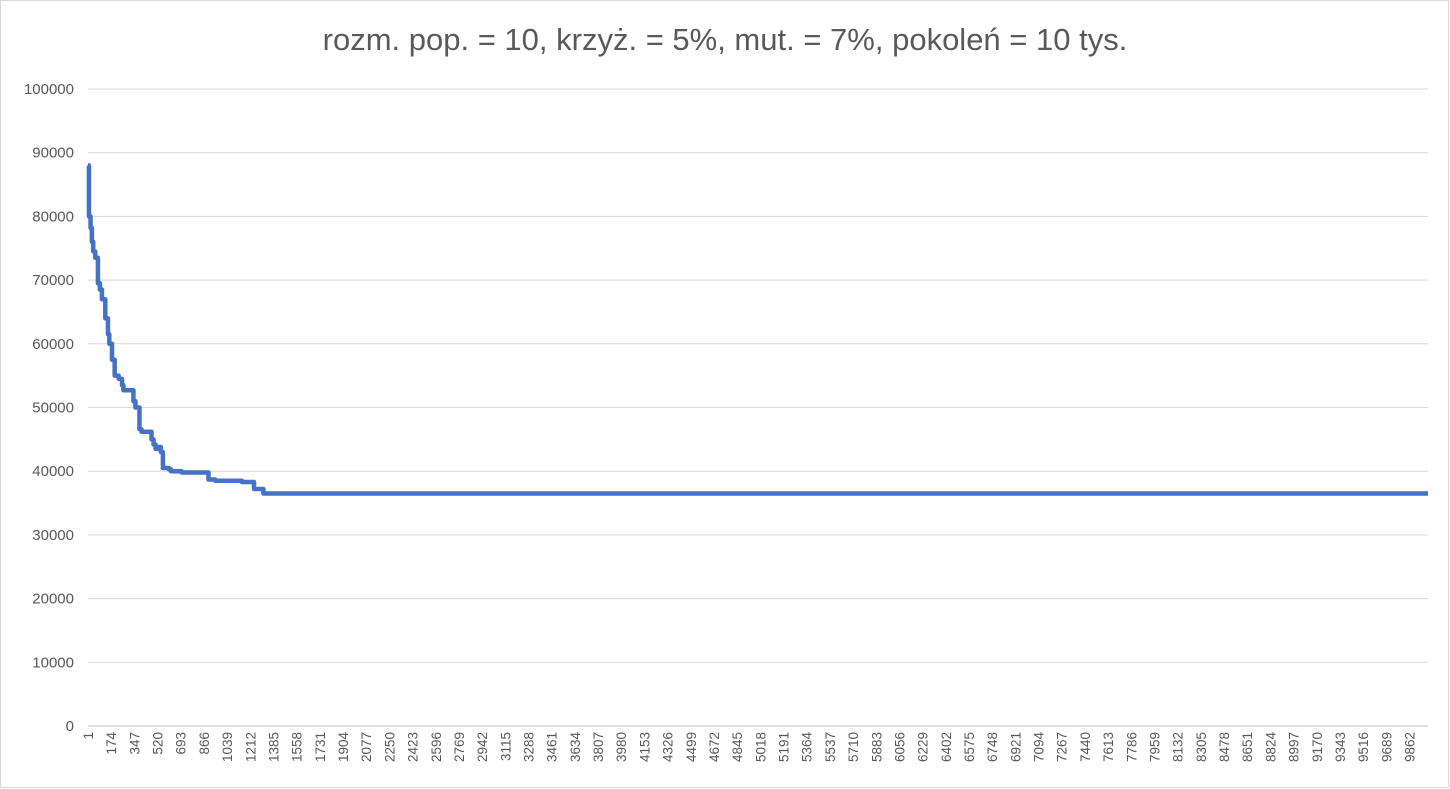 The width and height of the screenshot is (1450, 789). Describe the element at coordinates (53, 280) in the screenshot. I see `y-tick-label: 70000` at that location.